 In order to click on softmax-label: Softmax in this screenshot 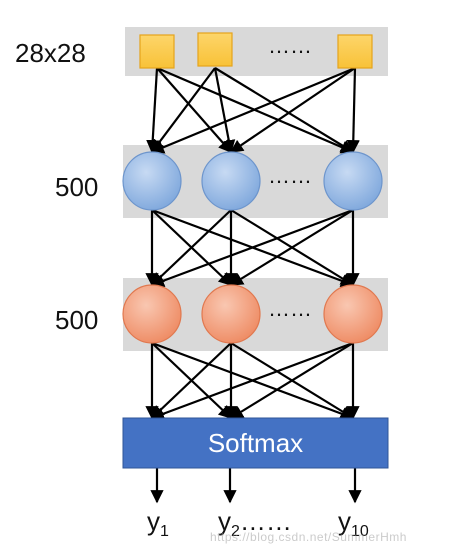, I will do `click(255, 442)`.